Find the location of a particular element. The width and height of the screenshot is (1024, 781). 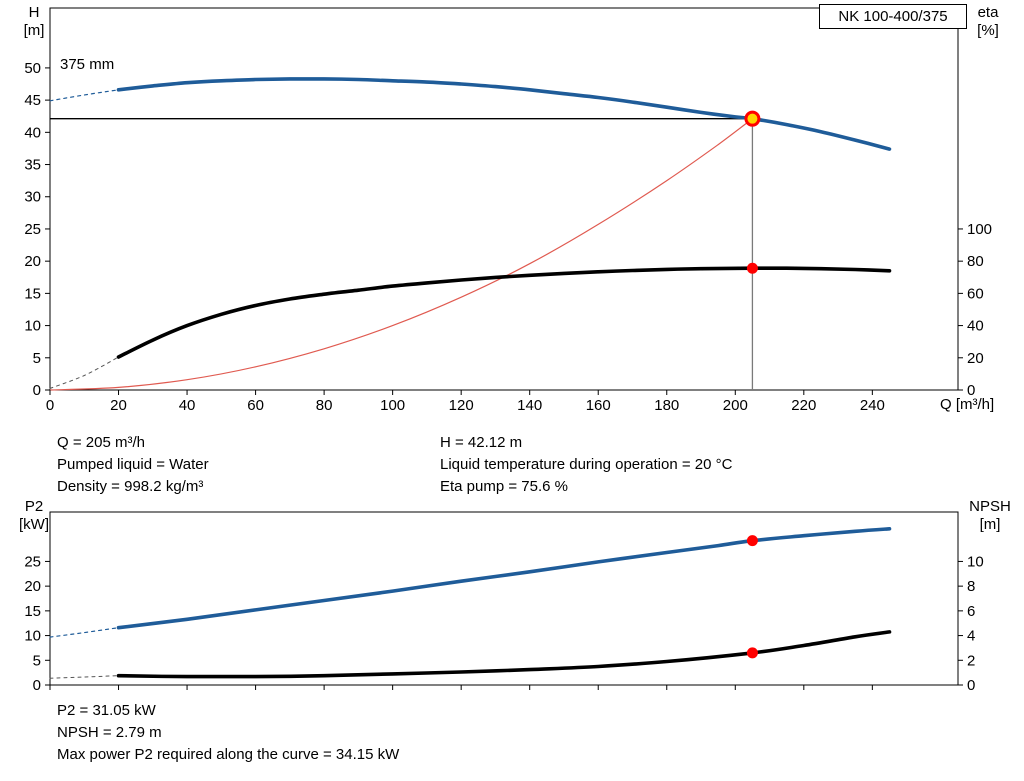

duty-point-marker is located at coordinates (752, 118).